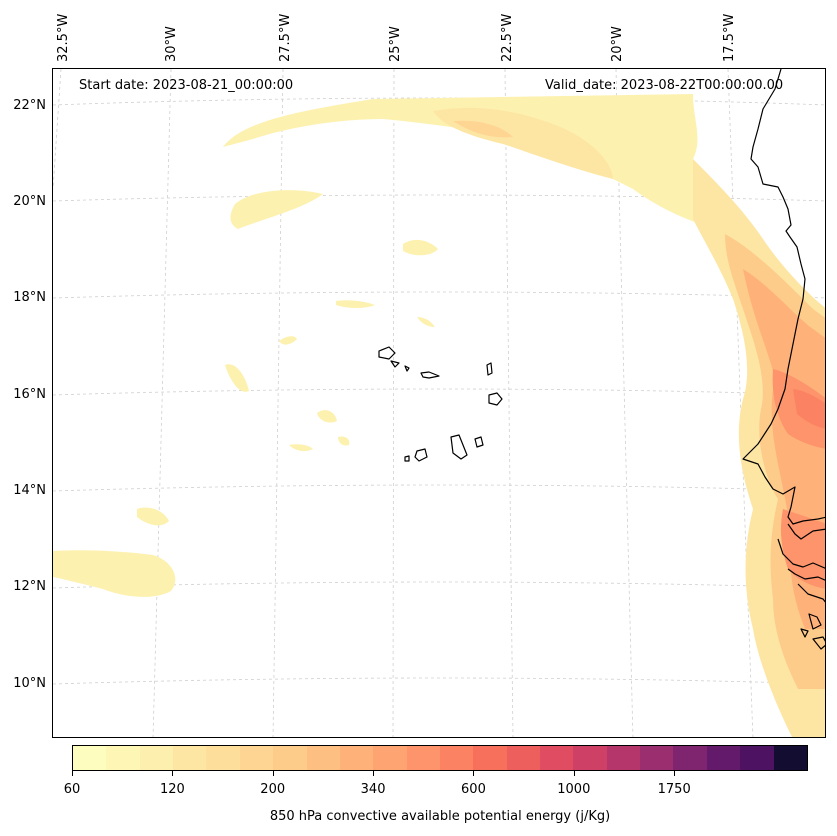  I want to click on island-boa-vista, so click(495, 399).